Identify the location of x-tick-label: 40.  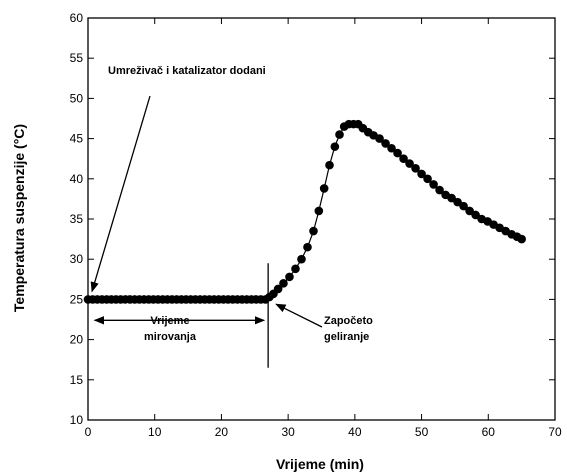
(355, 432).